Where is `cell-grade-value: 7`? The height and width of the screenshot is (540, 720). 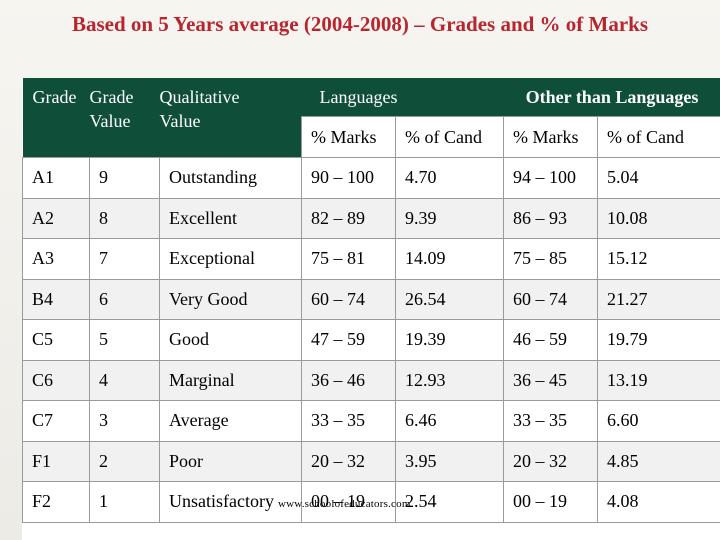 cell-grade-value: 7 is located at coordinates (124, 259).